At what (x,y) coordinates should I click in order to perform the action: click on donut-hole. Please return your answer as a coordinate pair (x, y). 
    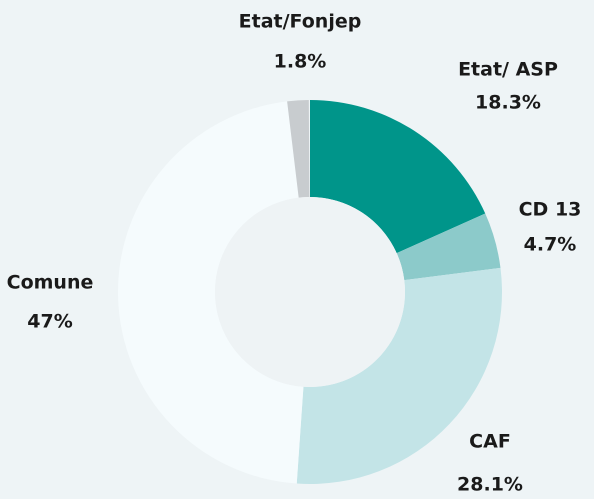
    Looking at the image, I should click on (310, 292).